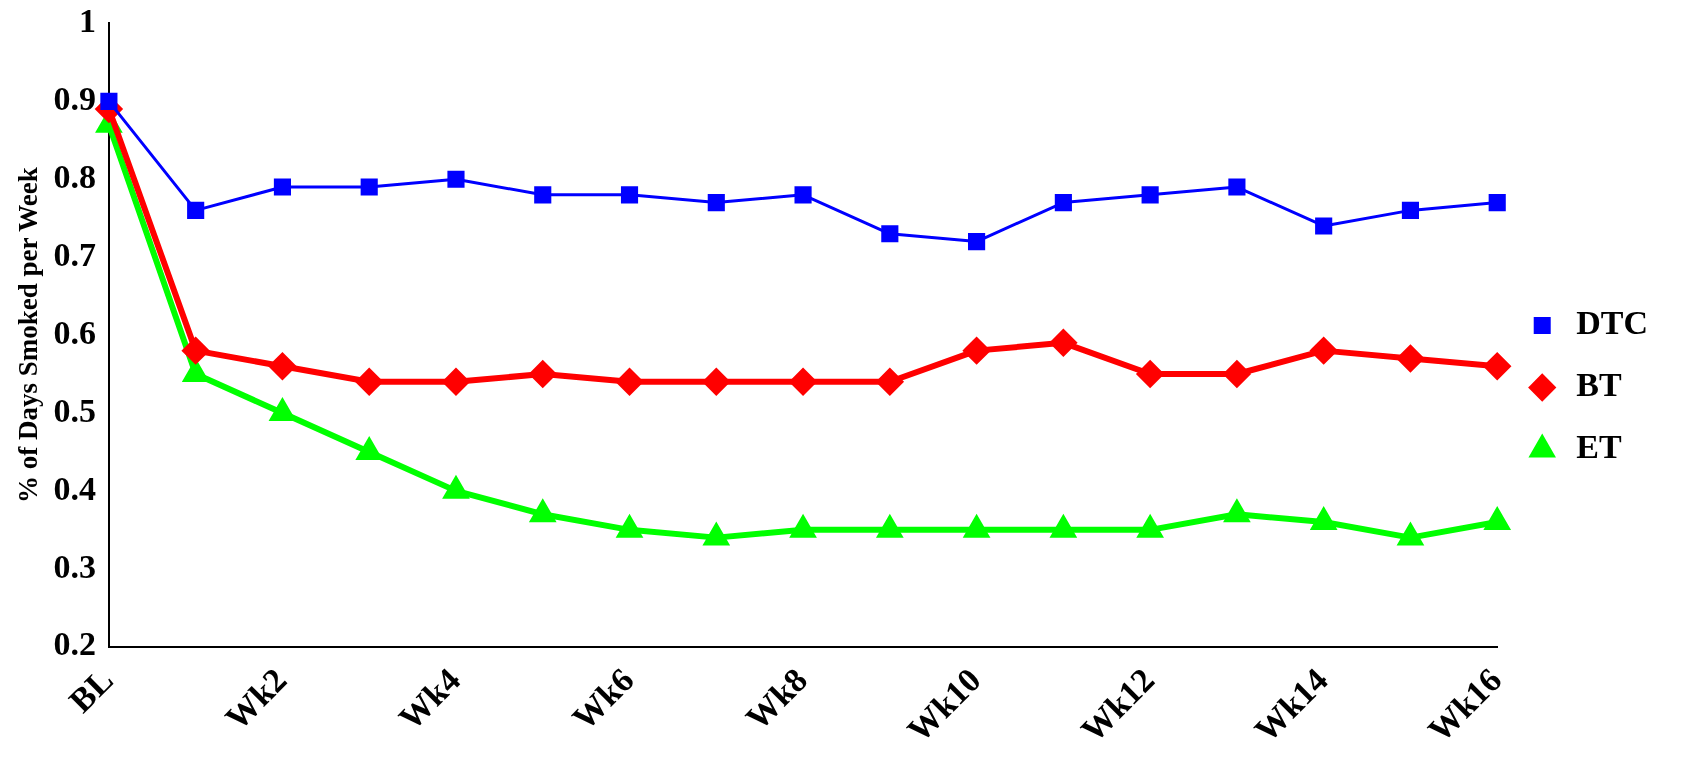 The height and width of the screenshot is (765, 1688). What do you see at coordinates (74, 410) in the screenshot?
I see `y-tick-label: 0.5` at bounding box center [74, 410].